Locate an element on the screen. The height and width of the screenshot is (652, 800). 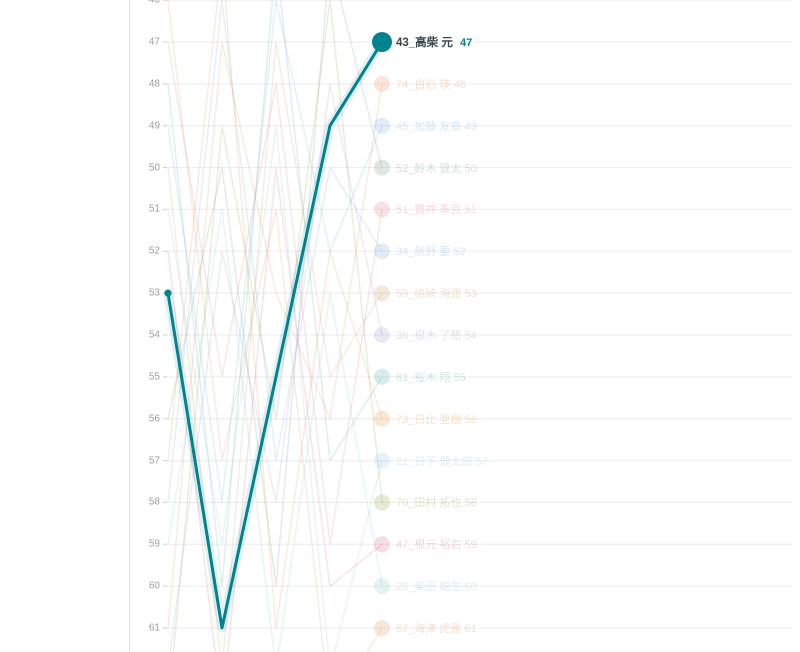
player-rank: 61 is located at coordinates (469, 628).